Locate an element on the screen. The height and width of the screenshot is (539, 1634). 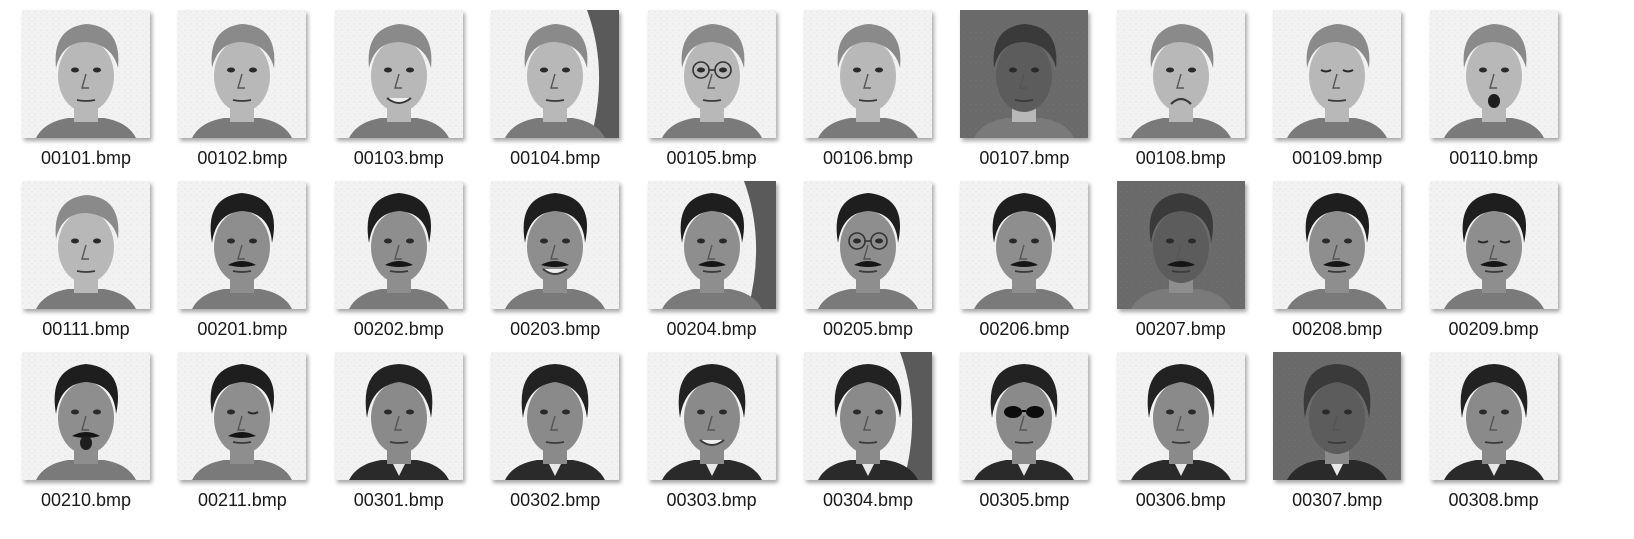
file-item: 00106.bmp is located at coordinates (868, 89).